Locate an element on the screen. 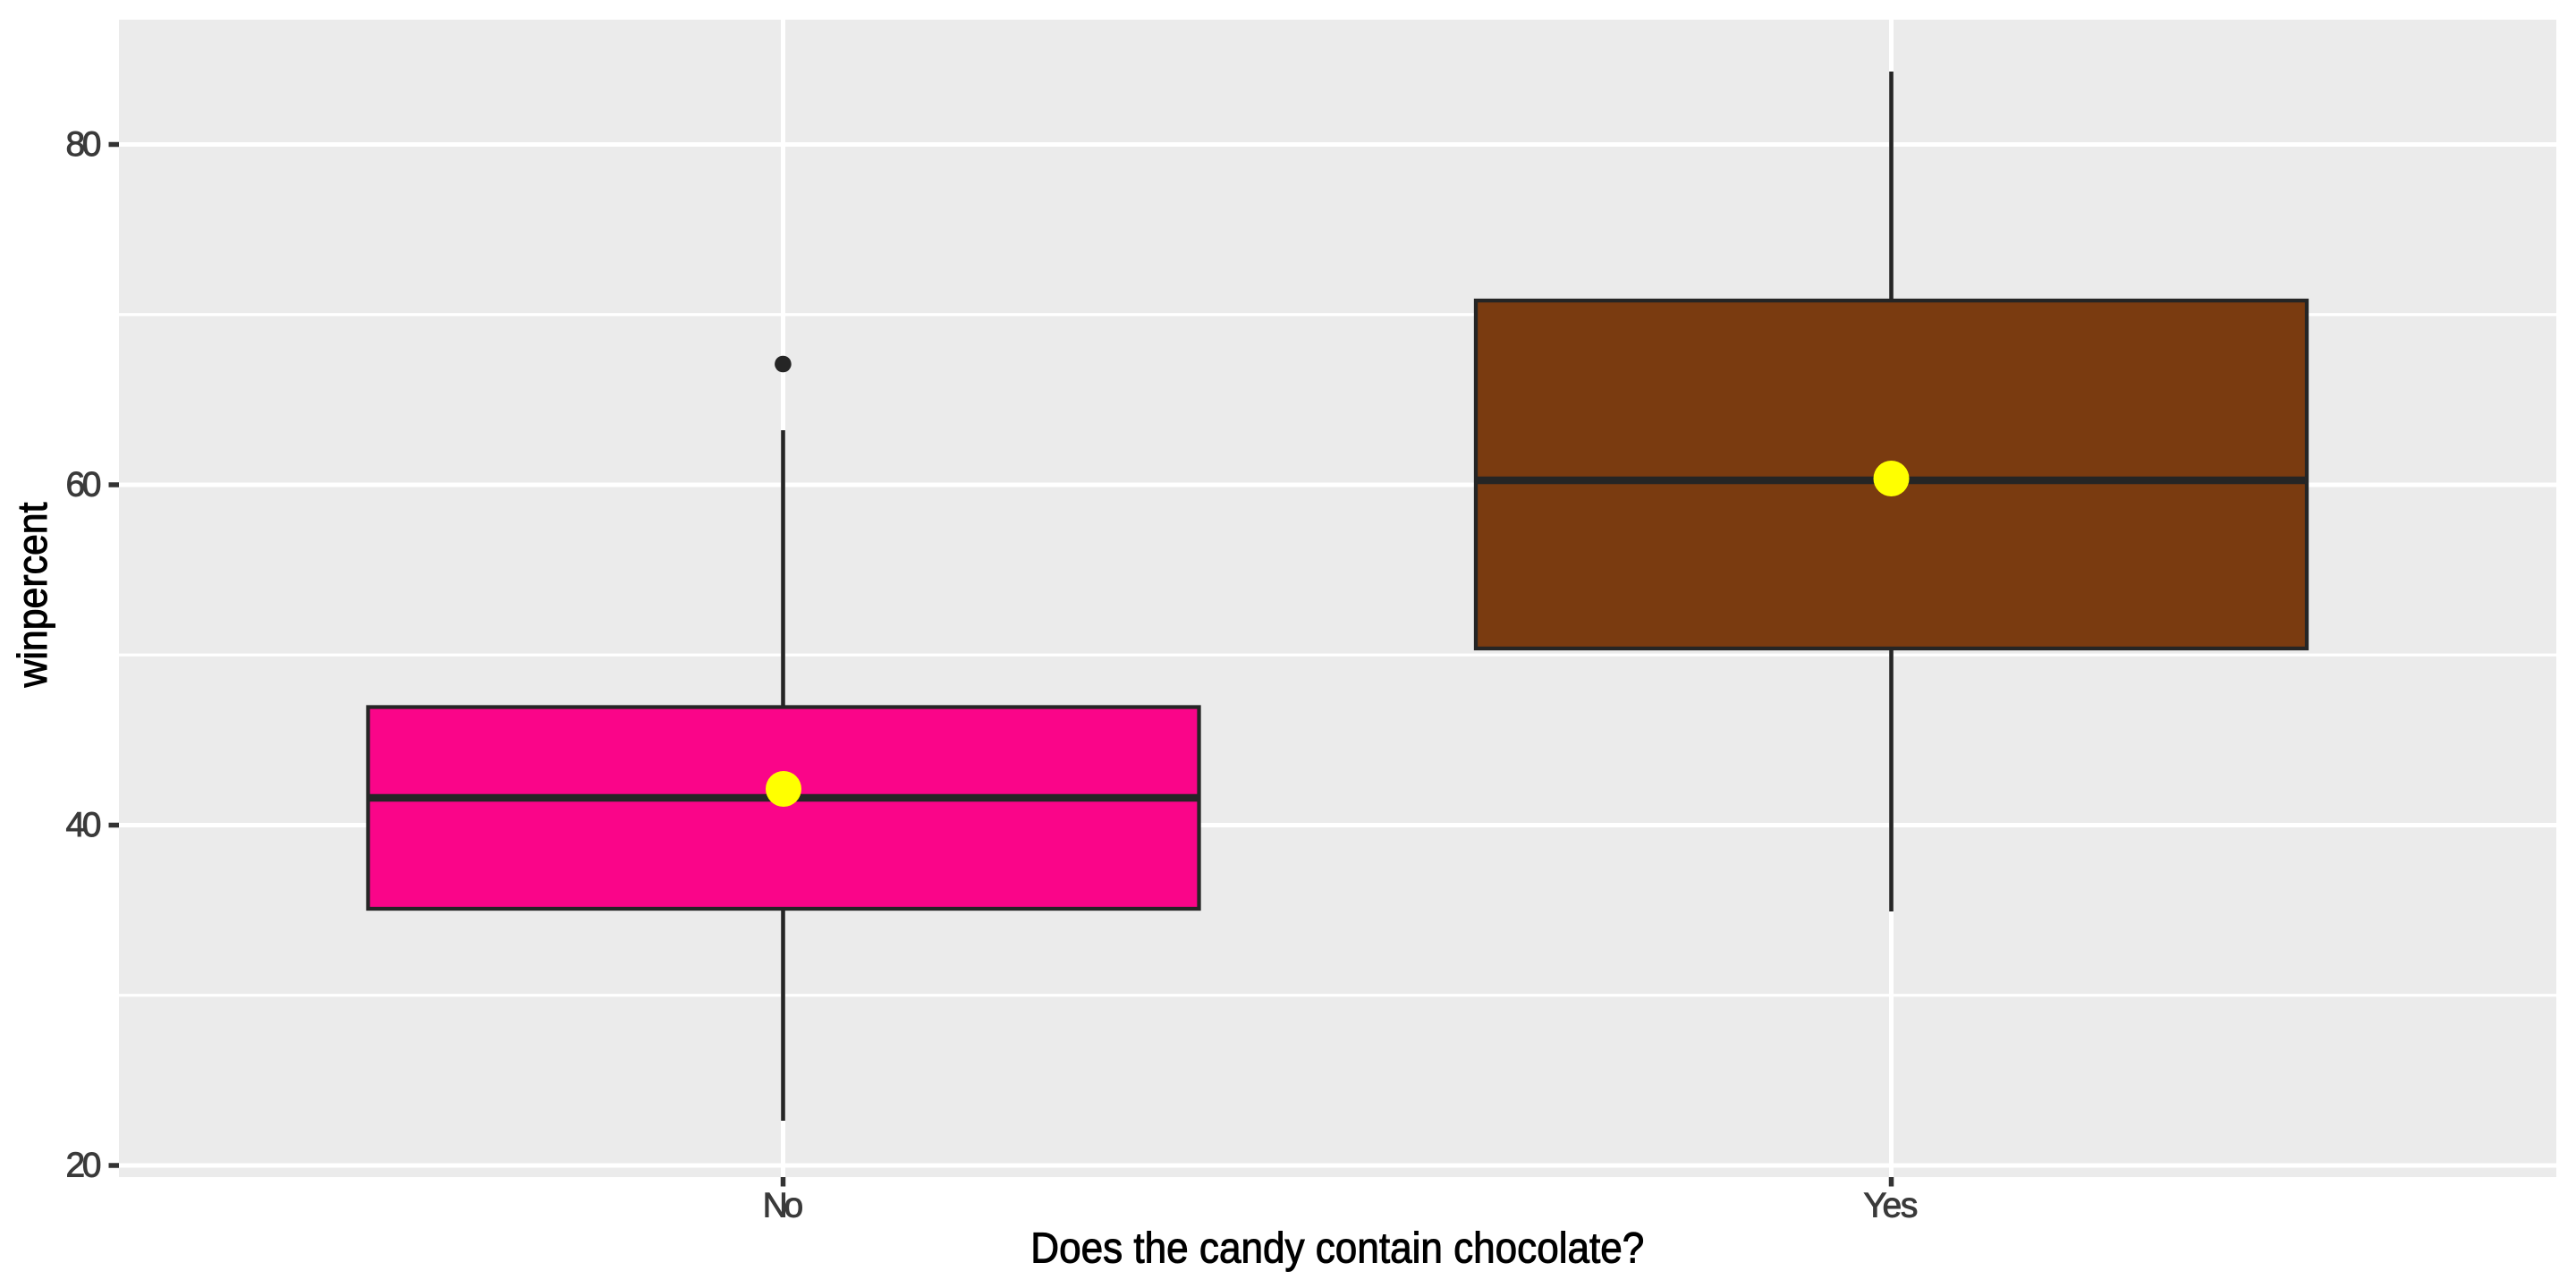 The width and height of the screenshot is (2576, 1288). svg-text: Yes is located at coordinates (1890, 1206).